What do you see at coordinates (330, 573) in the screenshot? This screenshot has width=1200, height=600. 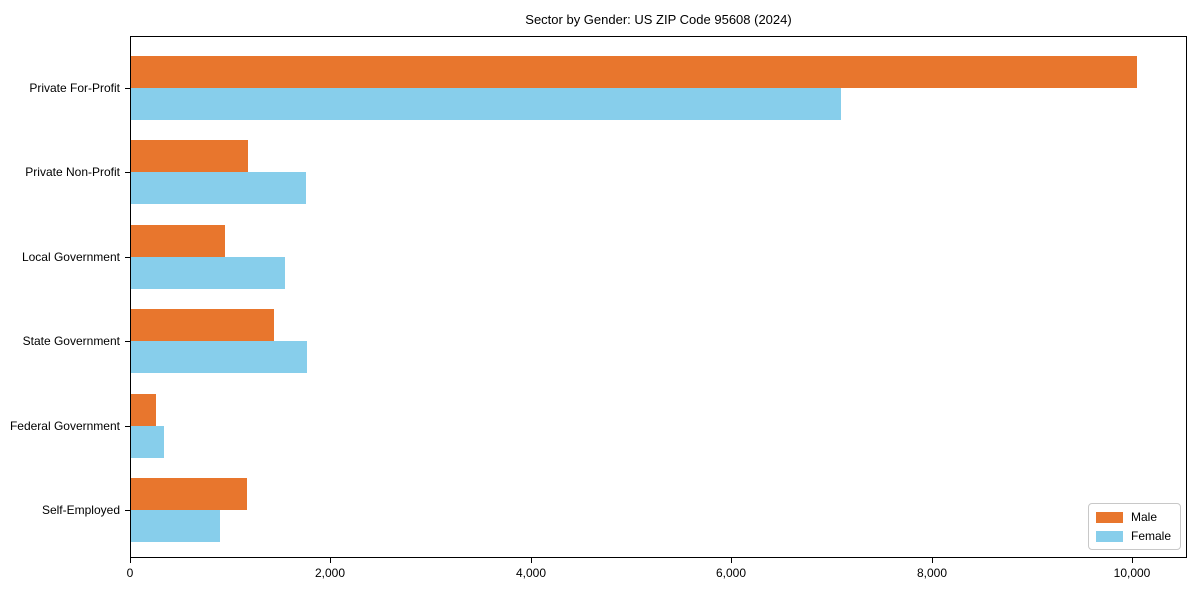 I see `x-axis-tick-label: 2,000` at bounding box center [330, 573].